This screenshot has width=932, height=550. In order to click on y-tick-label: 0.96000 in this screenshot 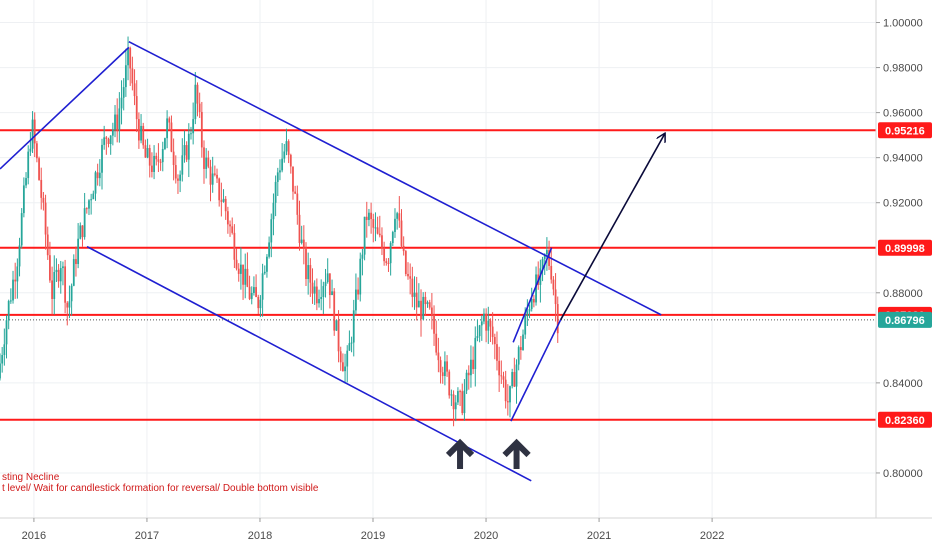, I will do `click(903, 114)`.